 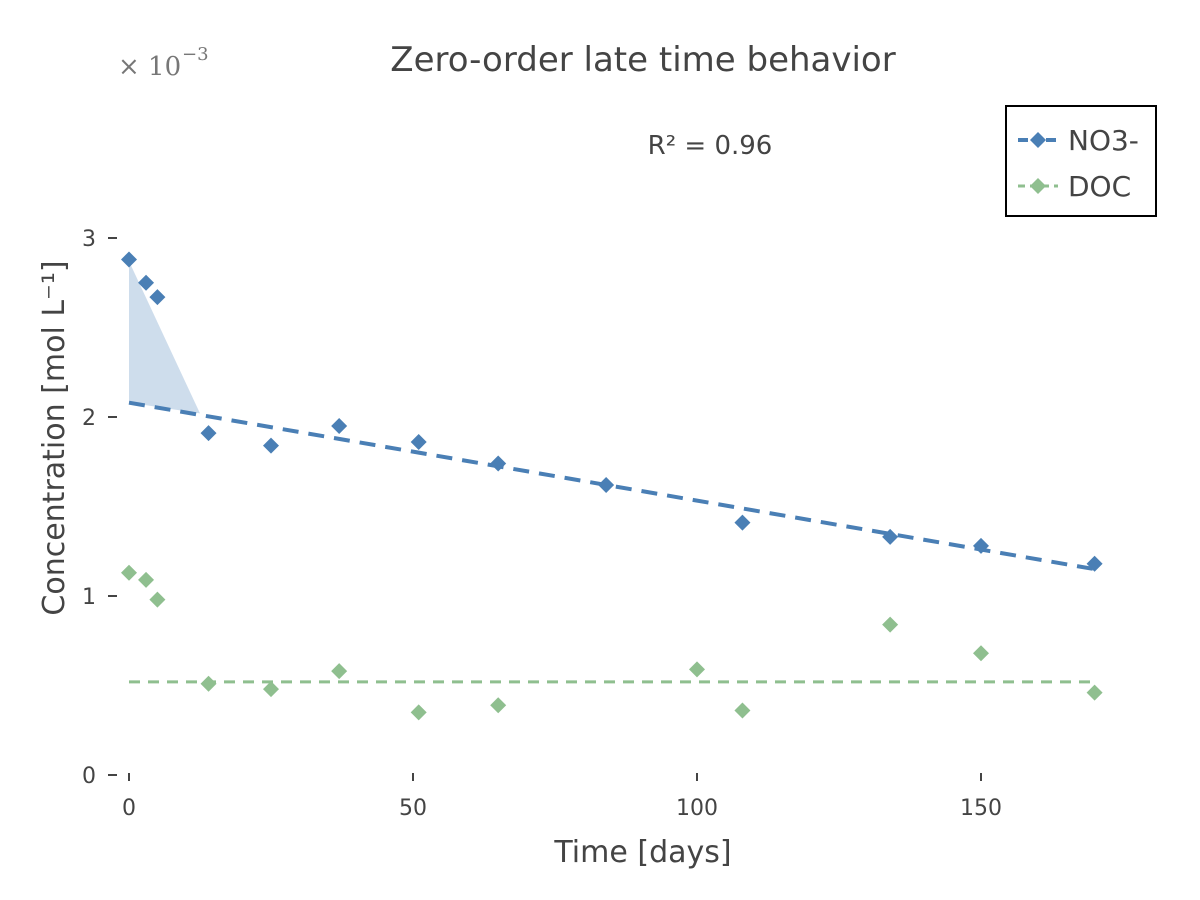 What do you see at coordinates (89, 597) in the screenshot?
I see `y-tick-label-1: 1` at bounding box center [89, 597].